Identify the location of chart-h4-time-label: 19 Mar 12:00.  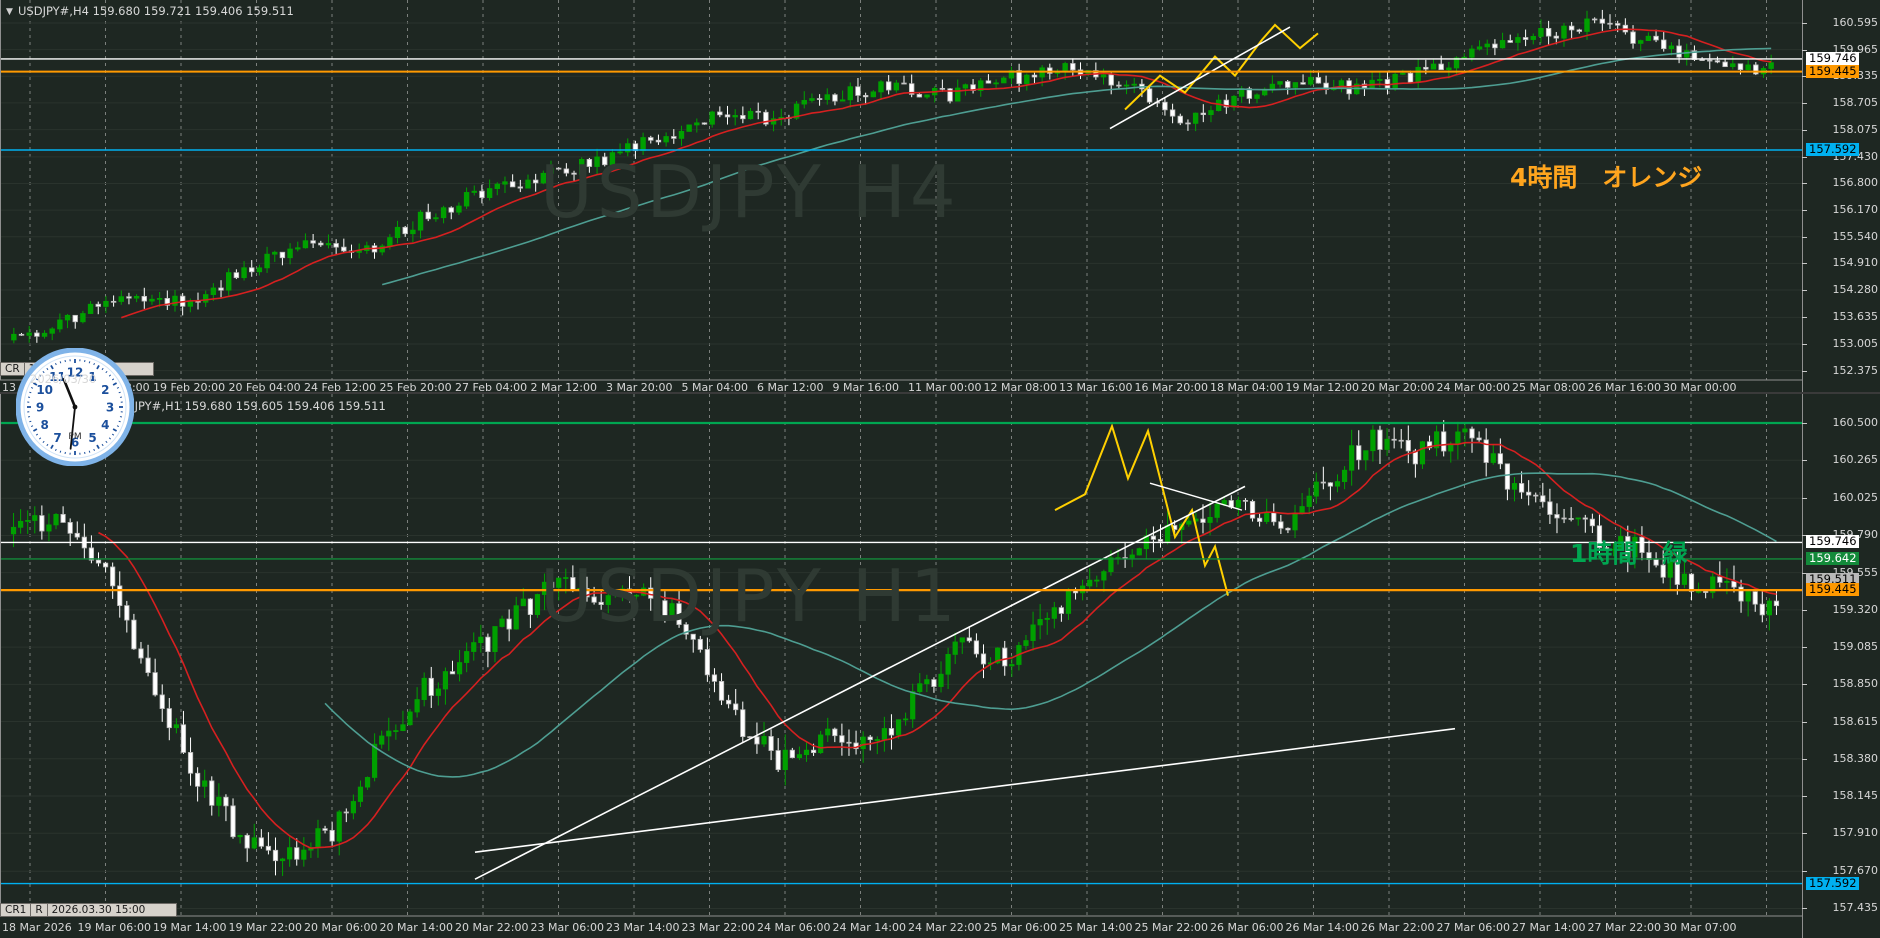
(1322, 386).